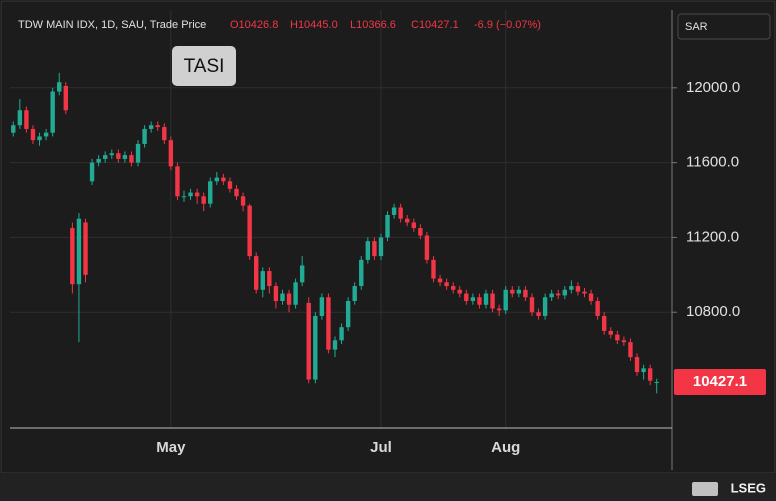  Describe the element at coordinates (712, 236) in the screenshot. I see `y-tick-label: 11200.0` at that location.